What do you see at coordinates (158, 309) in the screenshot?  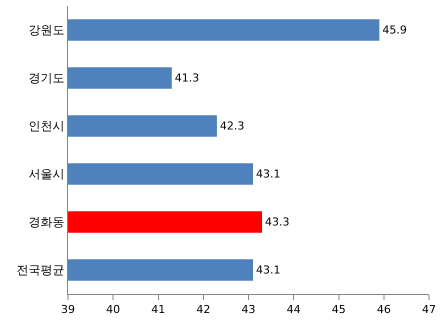 I see `x-tick-label: 41` at bounding box center [158, 309].